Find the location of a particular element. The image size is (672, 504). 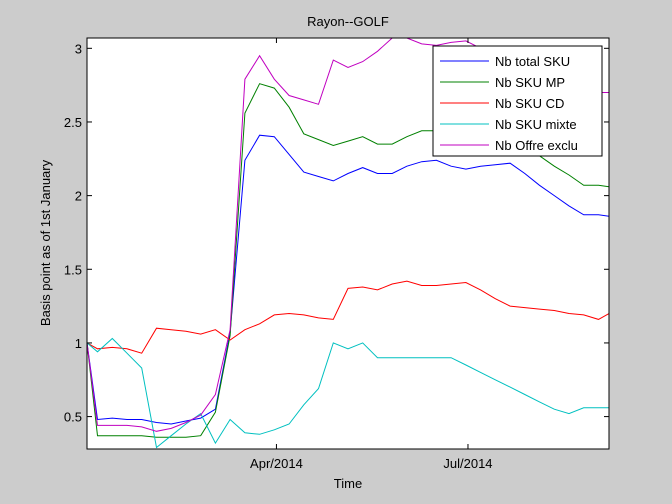

y-tick-label: 0.5 is located at coordinates (73, 417).